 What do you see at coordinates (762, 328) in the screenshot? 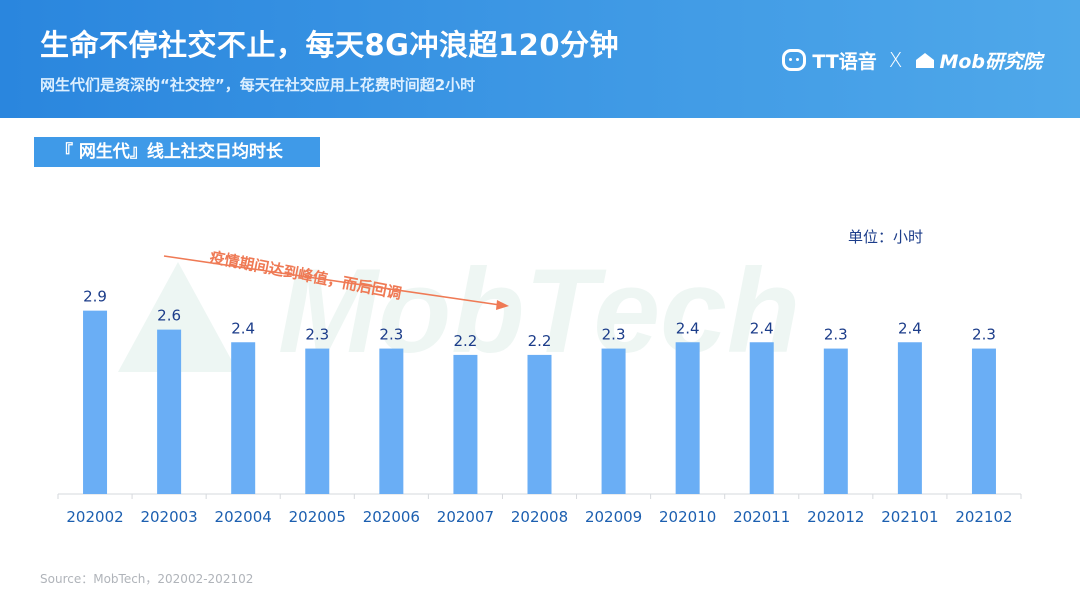
I see `data-label-202011: 2.4` at bounding box center [762, 328].